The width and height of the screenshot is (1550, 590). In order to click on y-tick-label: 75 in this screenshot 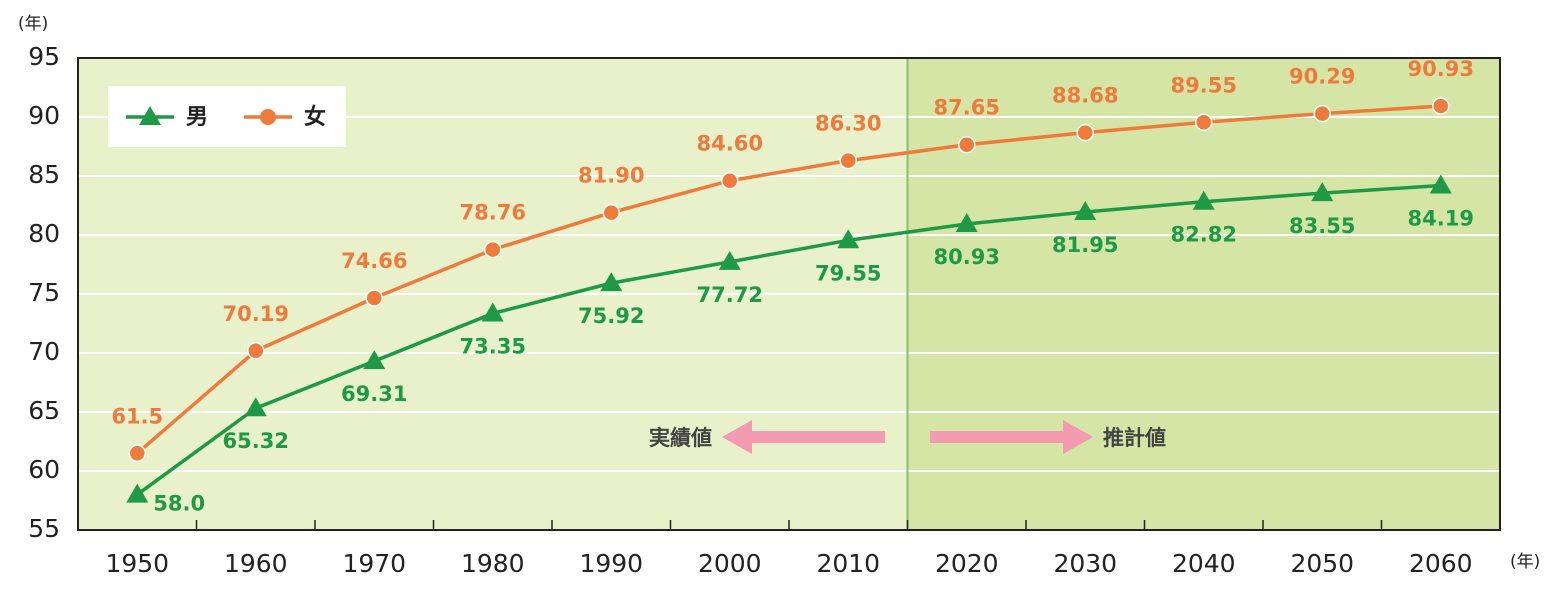, I will do `click(44, 292)`.